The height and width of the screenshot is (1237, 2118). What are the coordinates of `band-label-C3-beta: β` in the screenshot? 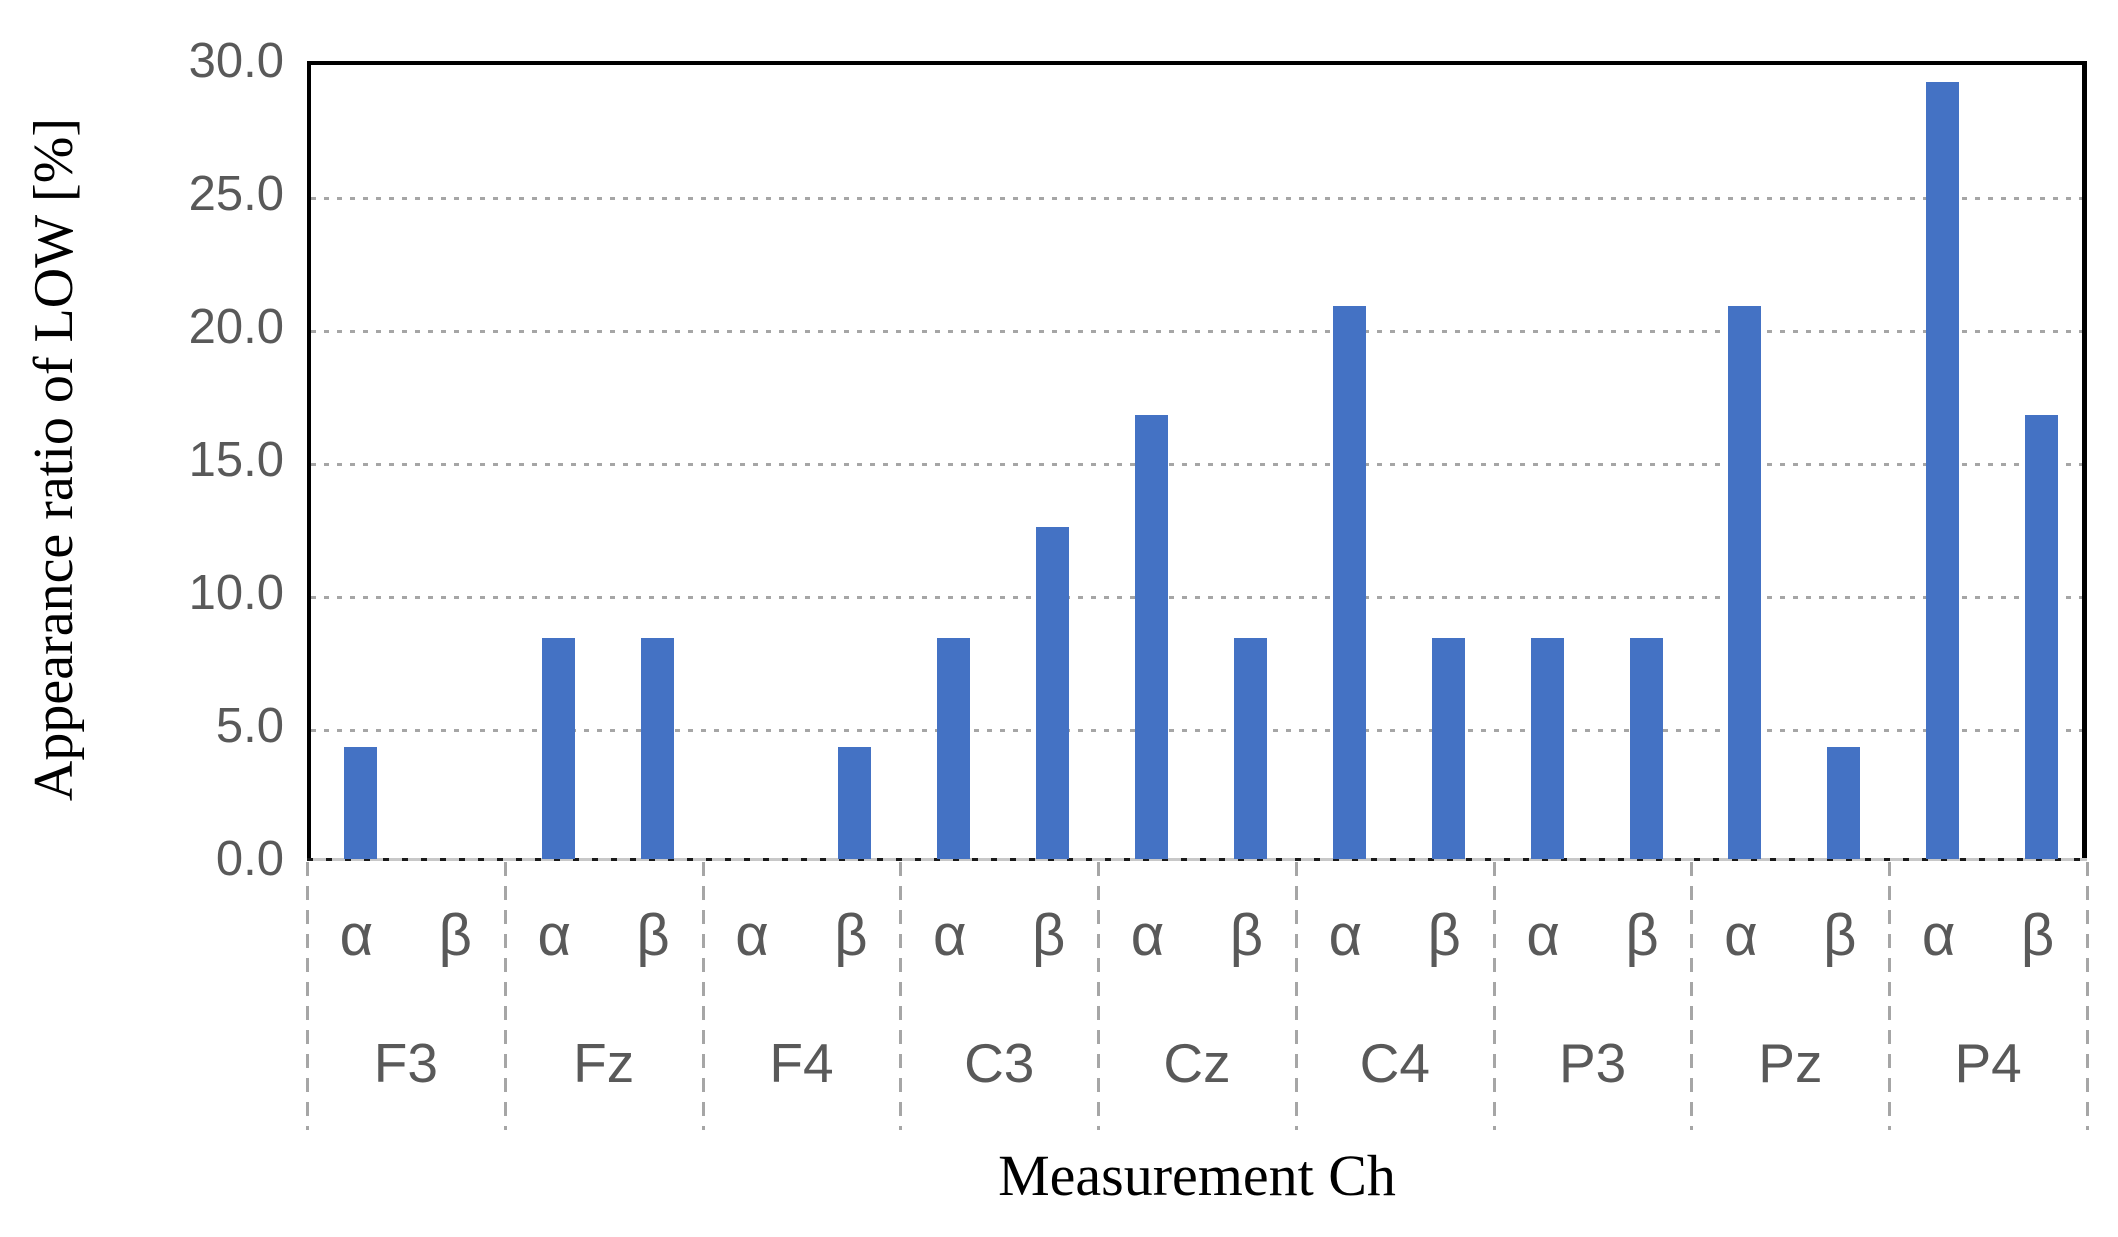 It's located at (1048, 935).